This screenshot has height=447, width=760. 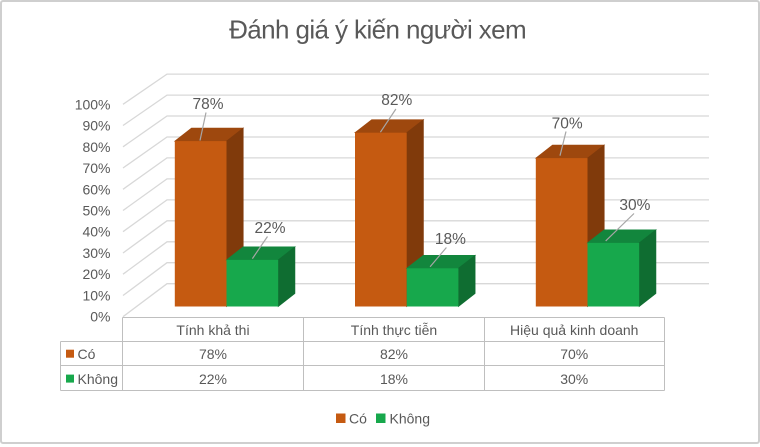 I want to click on svg-text: Đánh giá ý kiến người xem, so click(x=377, y=30).